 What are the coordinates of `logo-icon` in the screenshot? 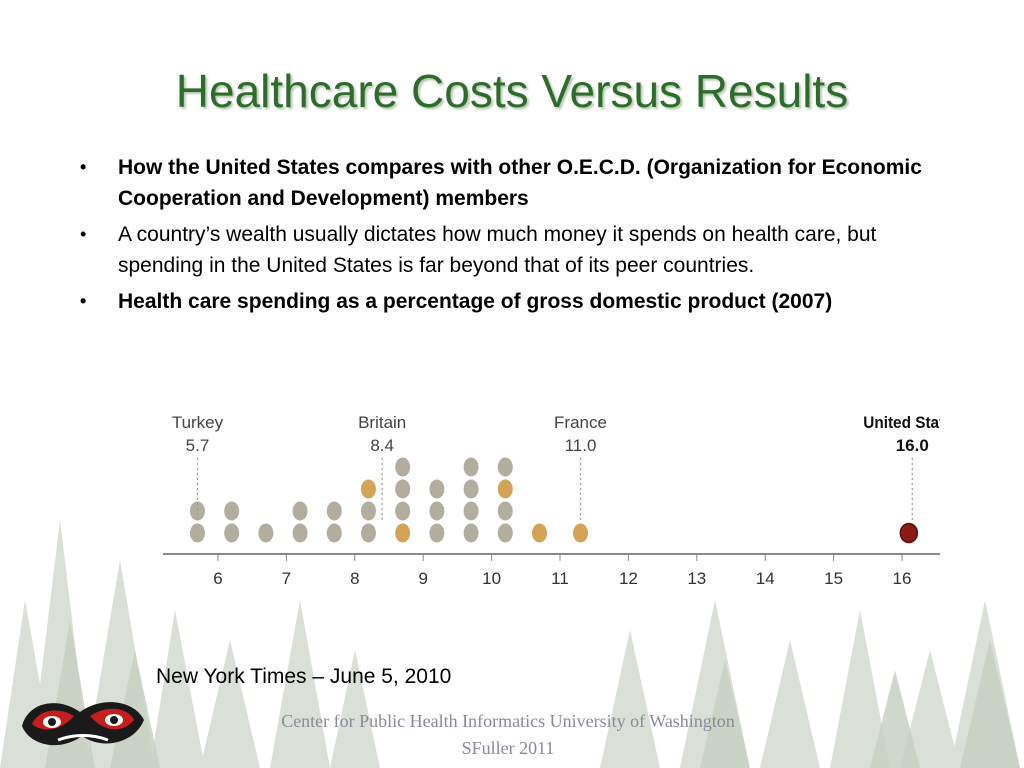 It's located at (83, 724).